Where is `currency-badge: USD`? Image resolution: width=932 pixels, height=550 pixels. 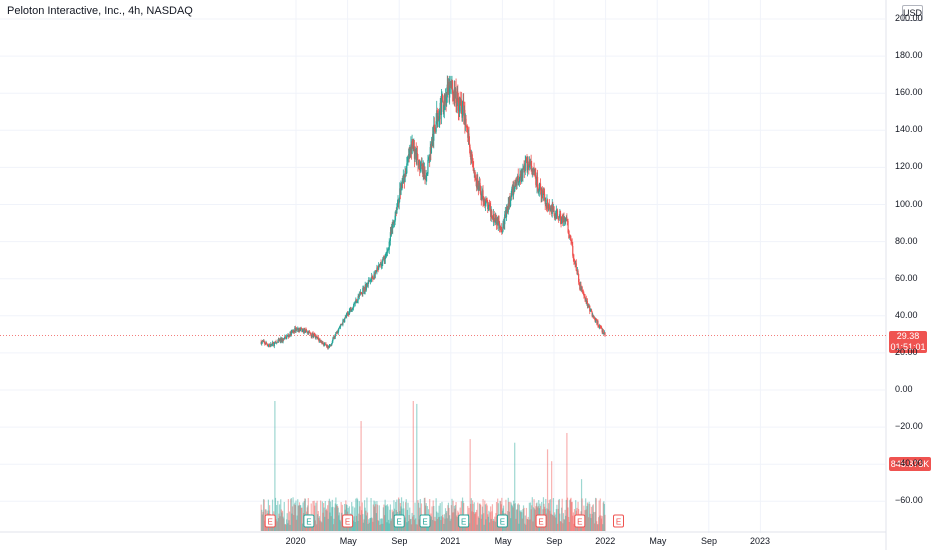
currency-badge: USD is located at coordinates (912, 13).